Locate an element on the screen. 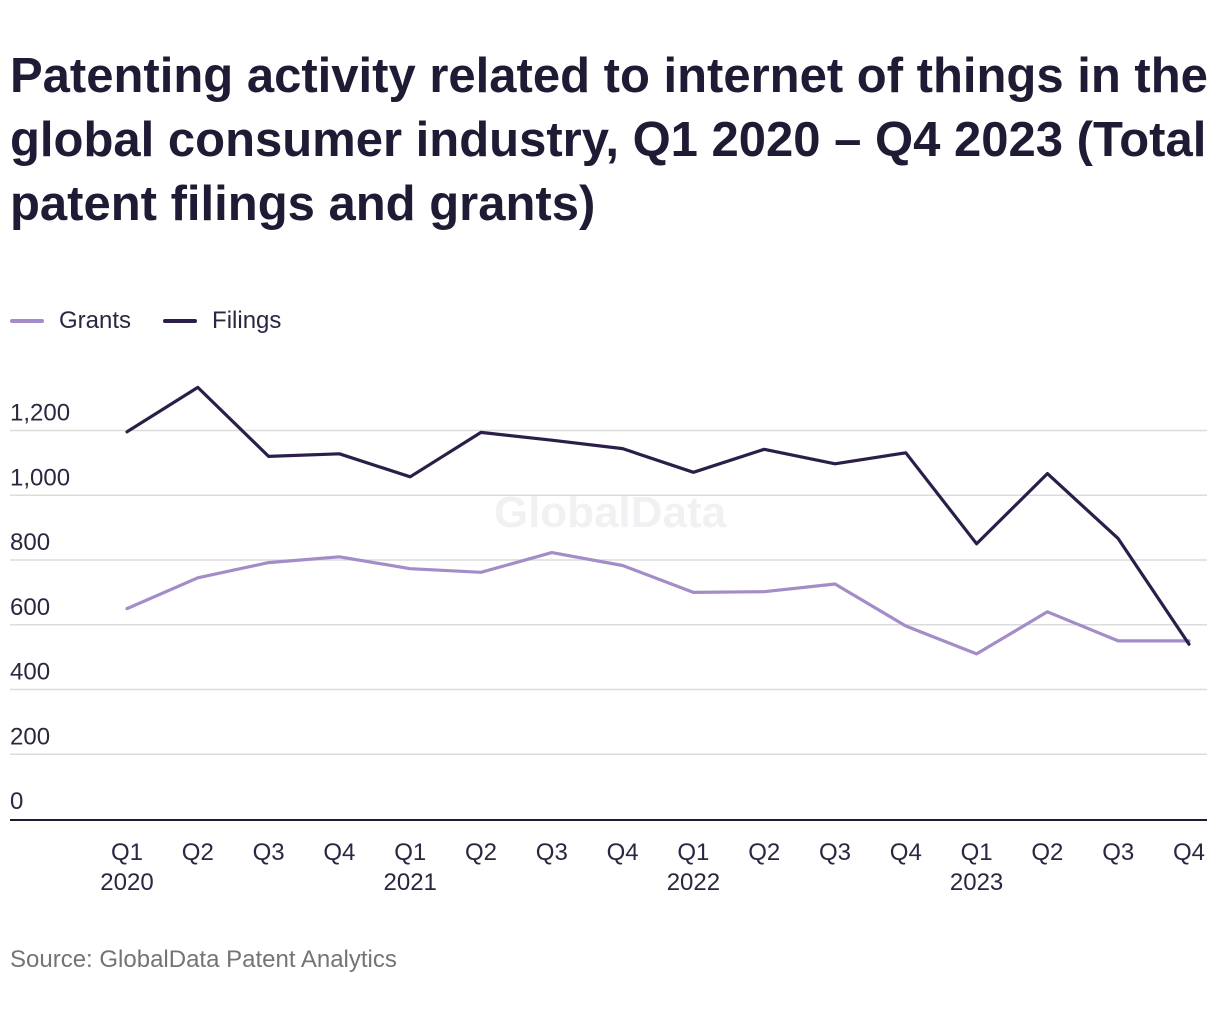  x-tick-year-label: 2021 is located at coordinates (410, 882).